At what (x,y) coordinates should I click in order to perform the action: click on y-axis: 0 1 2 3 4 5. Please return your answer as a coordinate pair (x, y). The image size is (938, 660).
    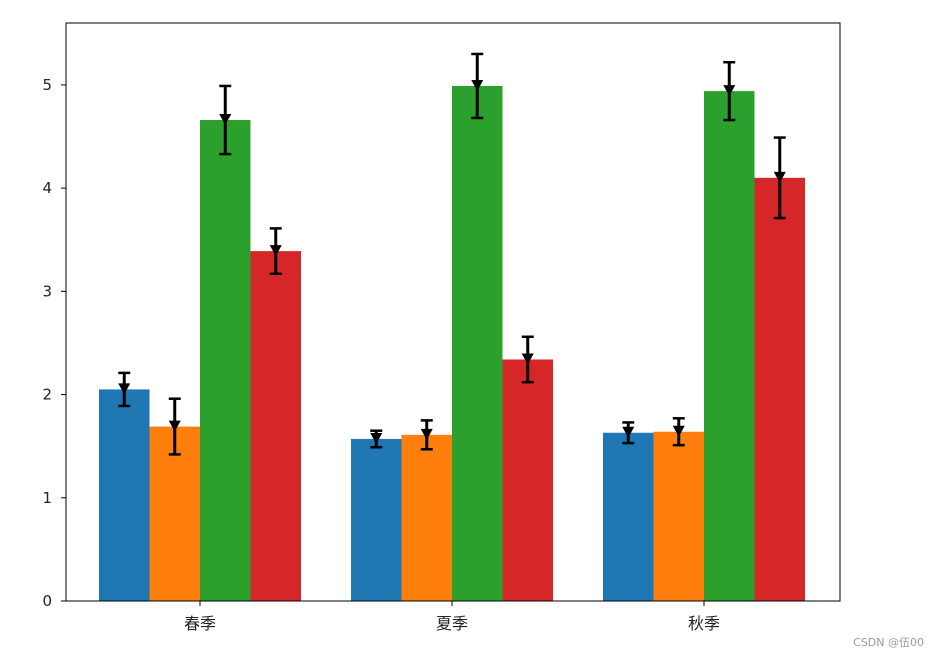
    Looking at the image, I should click on (54, 343).